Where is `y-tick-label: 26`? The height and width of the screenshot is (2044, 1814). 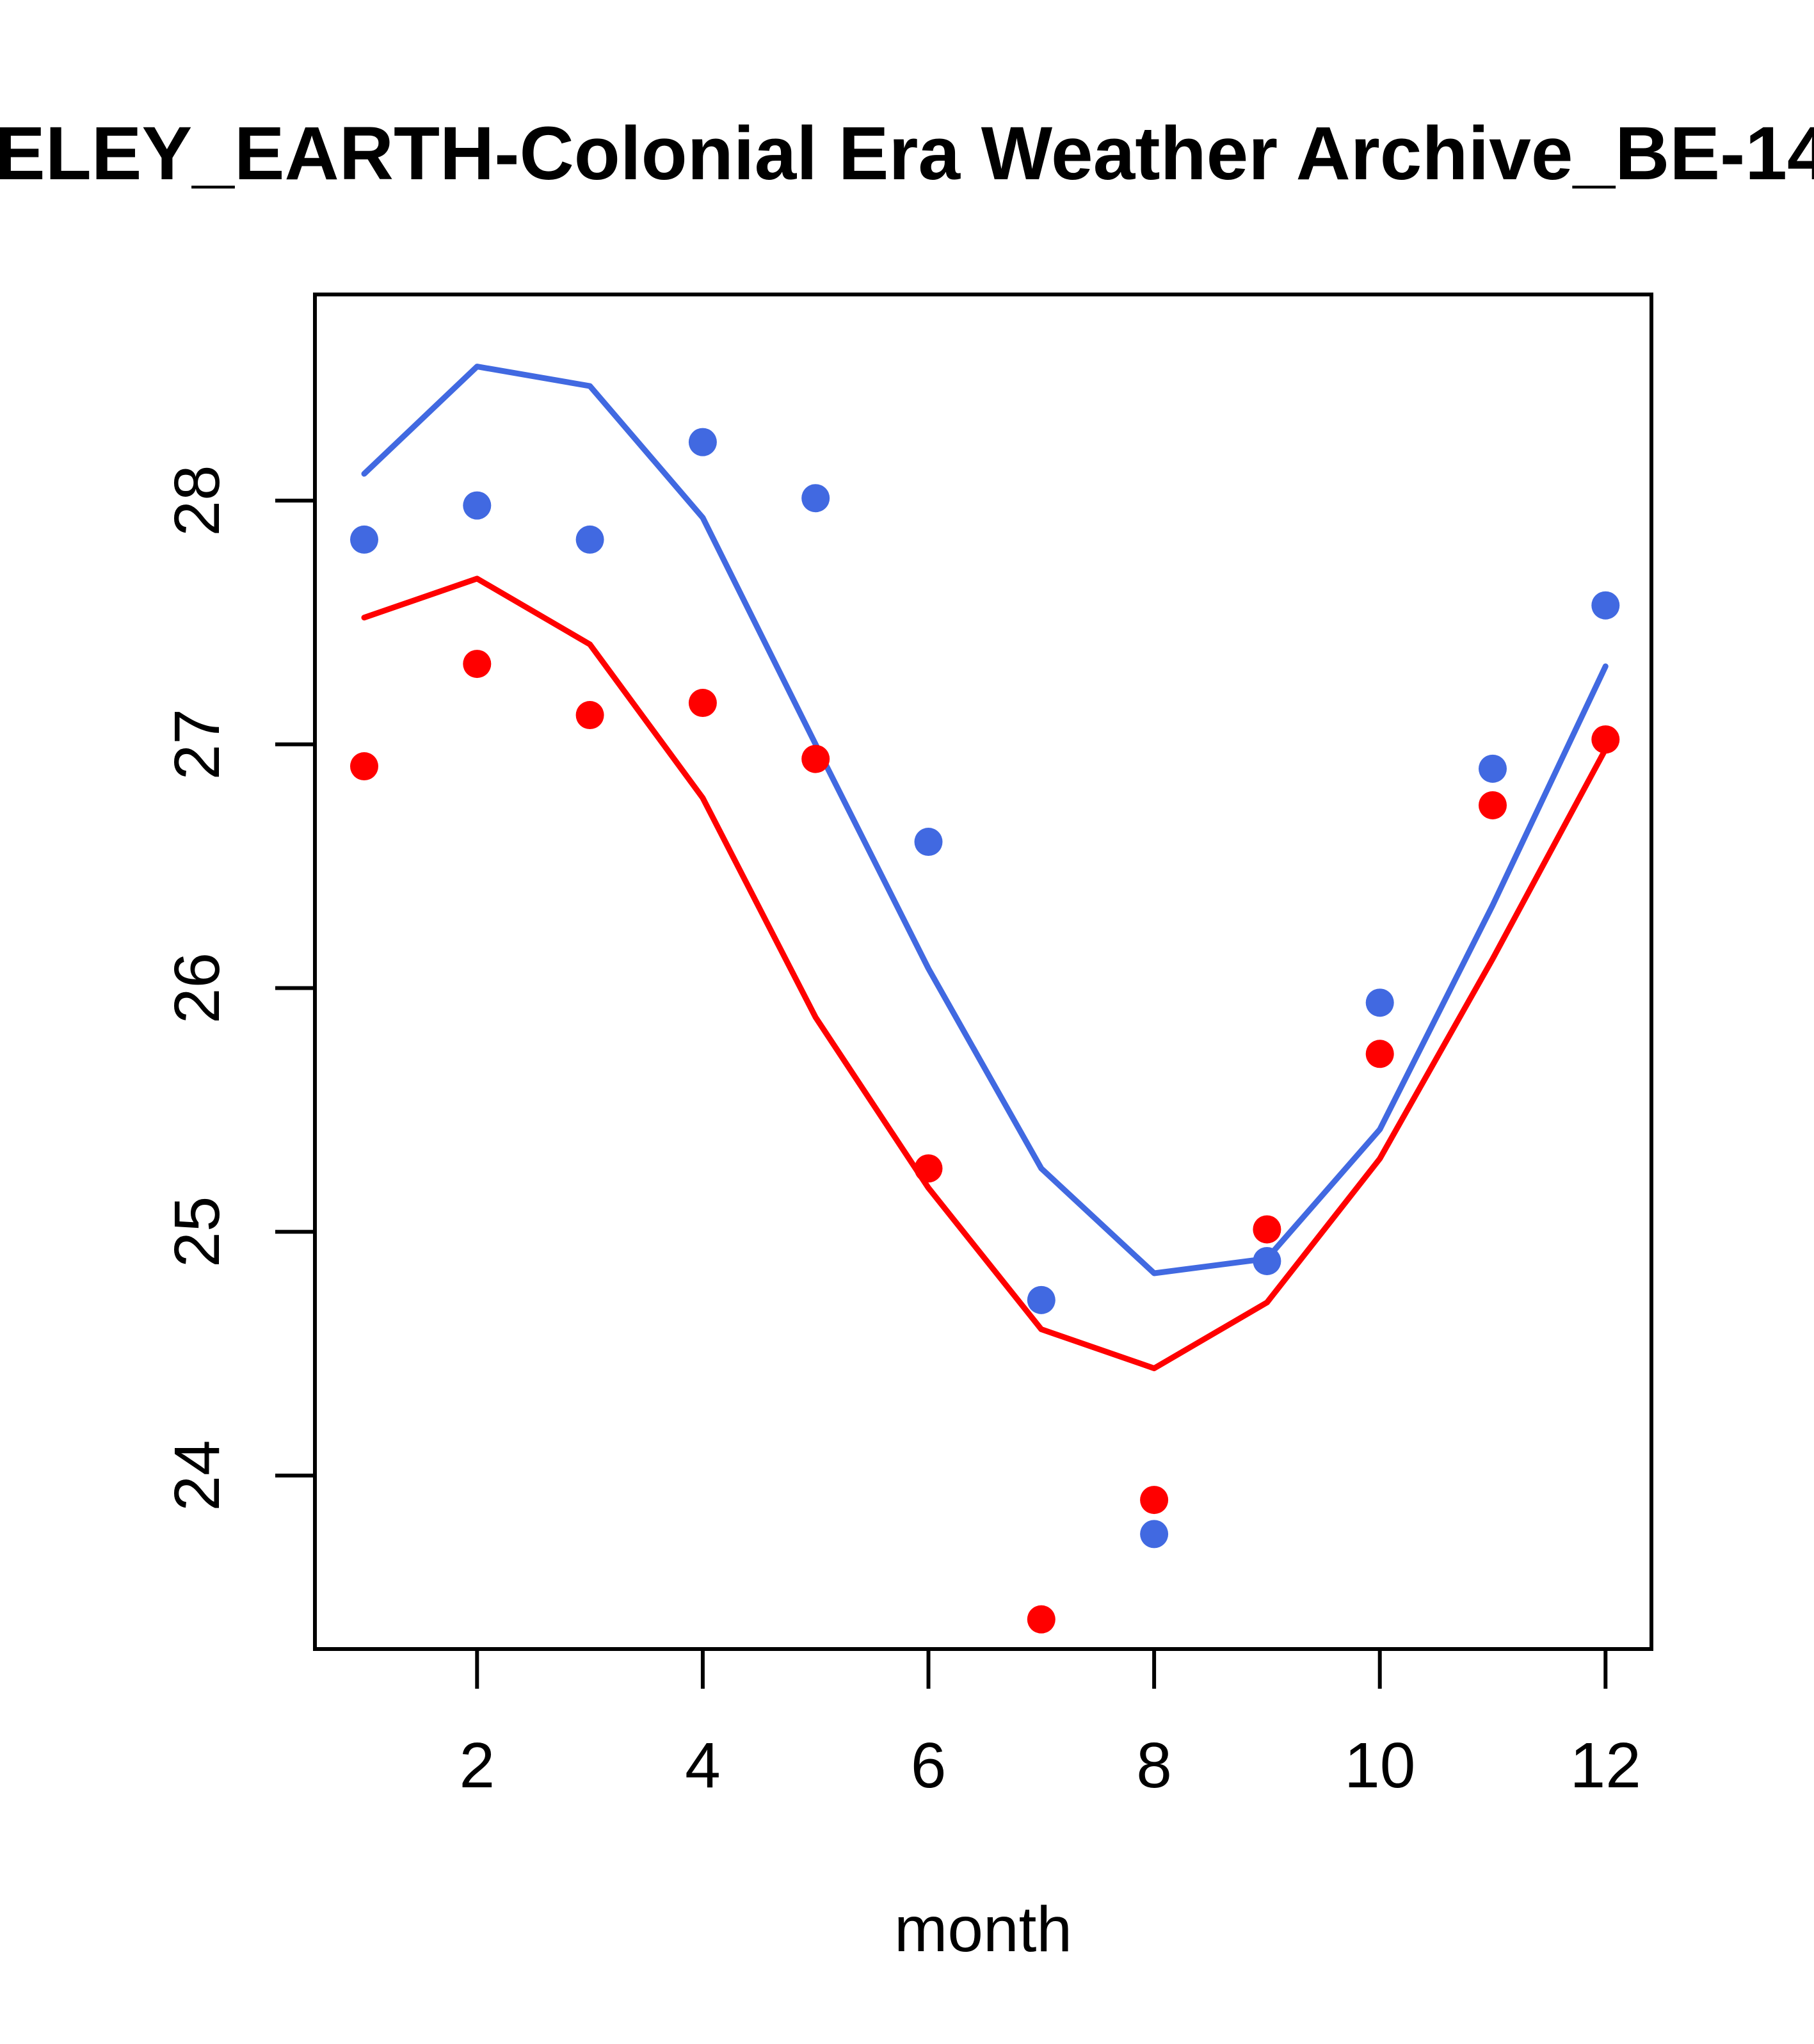
y-tick-label: 26 is located at coordinates (197, 988).